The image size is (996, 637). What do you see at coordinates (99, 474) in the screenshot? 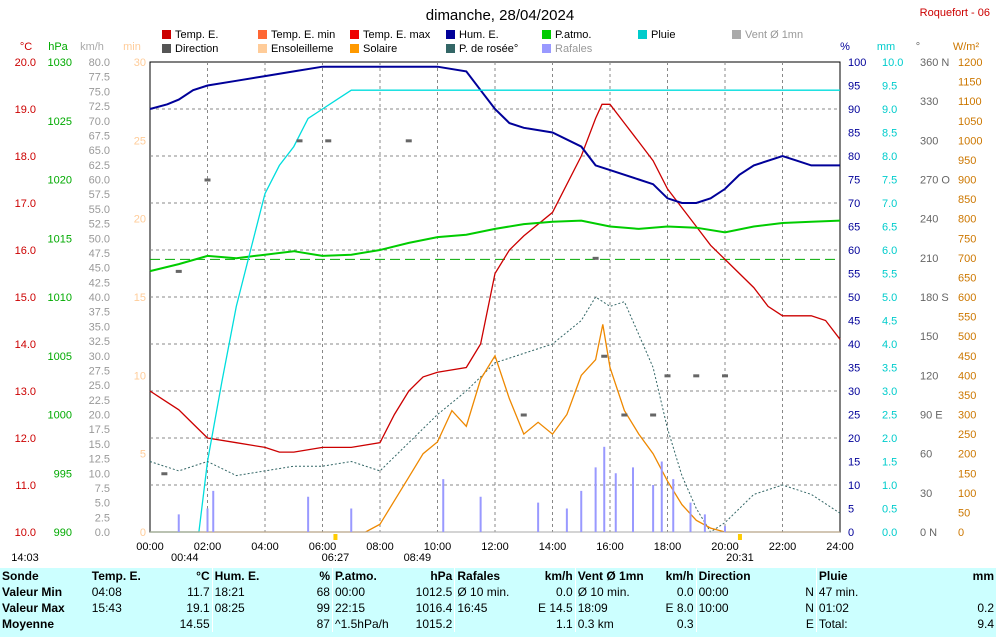
I see `tick-label-wind: 10.0` at bounding box center [99, 474].